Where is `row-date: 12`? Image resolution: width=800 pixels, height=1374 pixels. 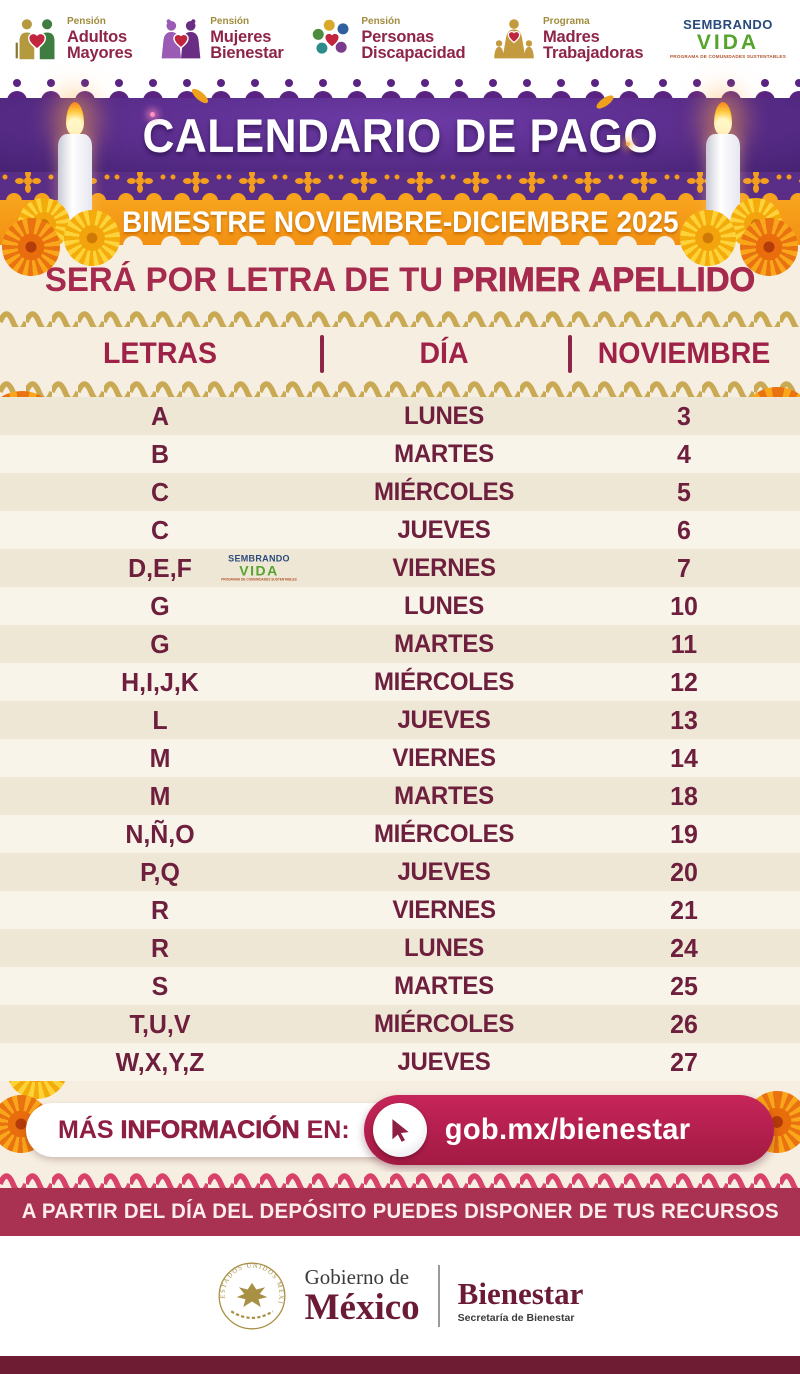 row-date: 12 is located at coordinates (684, 681).